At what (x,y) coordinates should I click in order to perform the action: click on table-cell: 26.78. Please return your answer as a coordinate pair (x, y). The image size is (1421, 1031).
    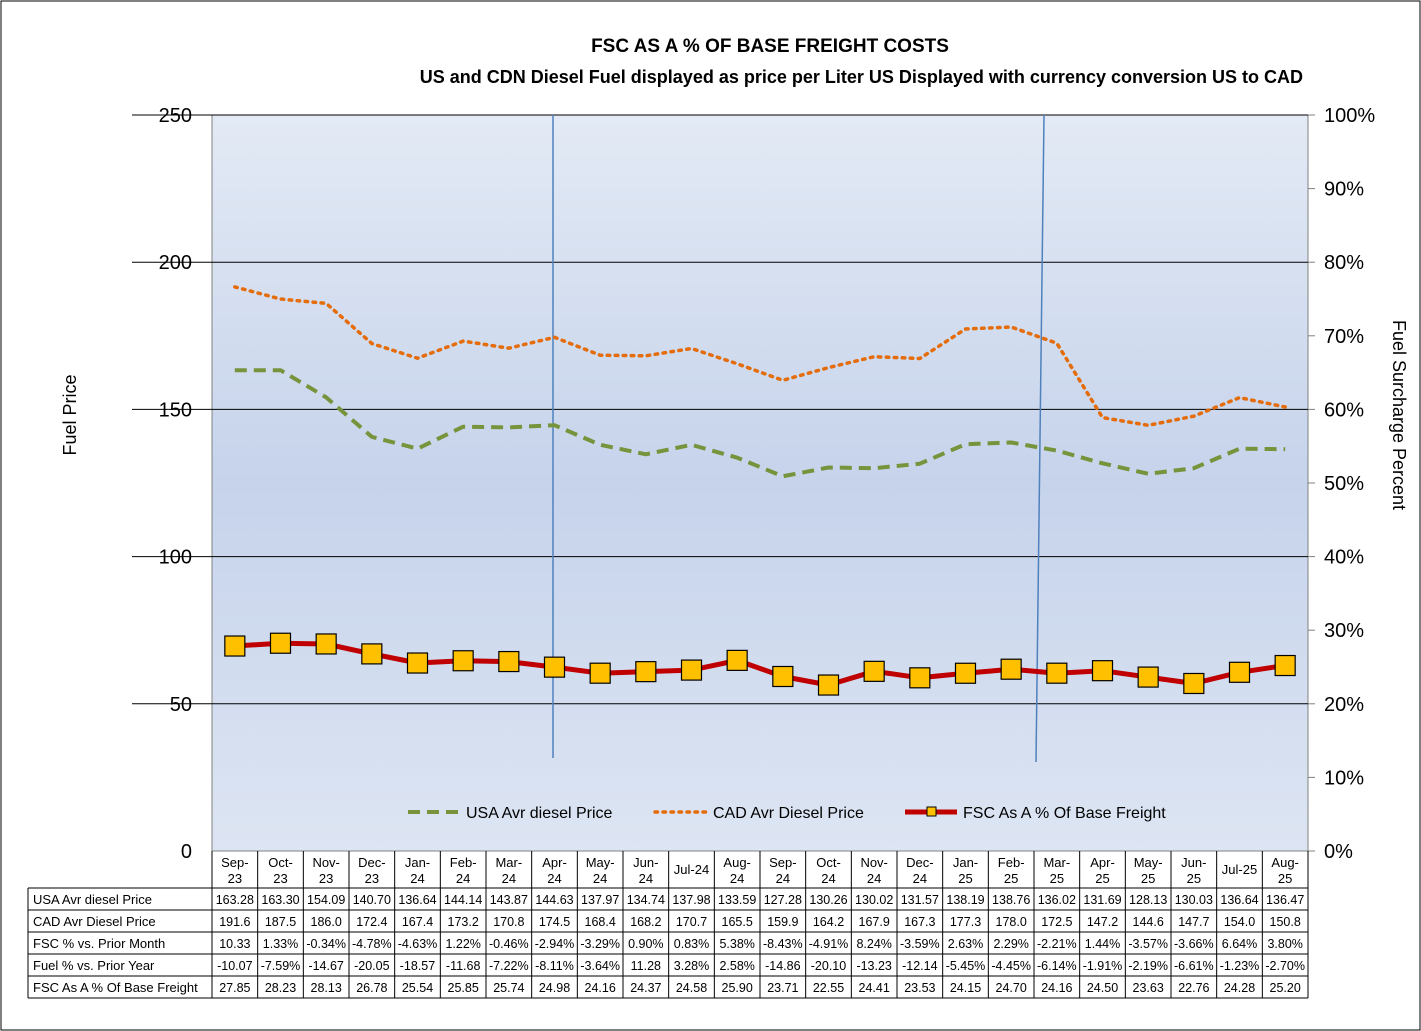
    Looking at the image, I should click on (371, 988).